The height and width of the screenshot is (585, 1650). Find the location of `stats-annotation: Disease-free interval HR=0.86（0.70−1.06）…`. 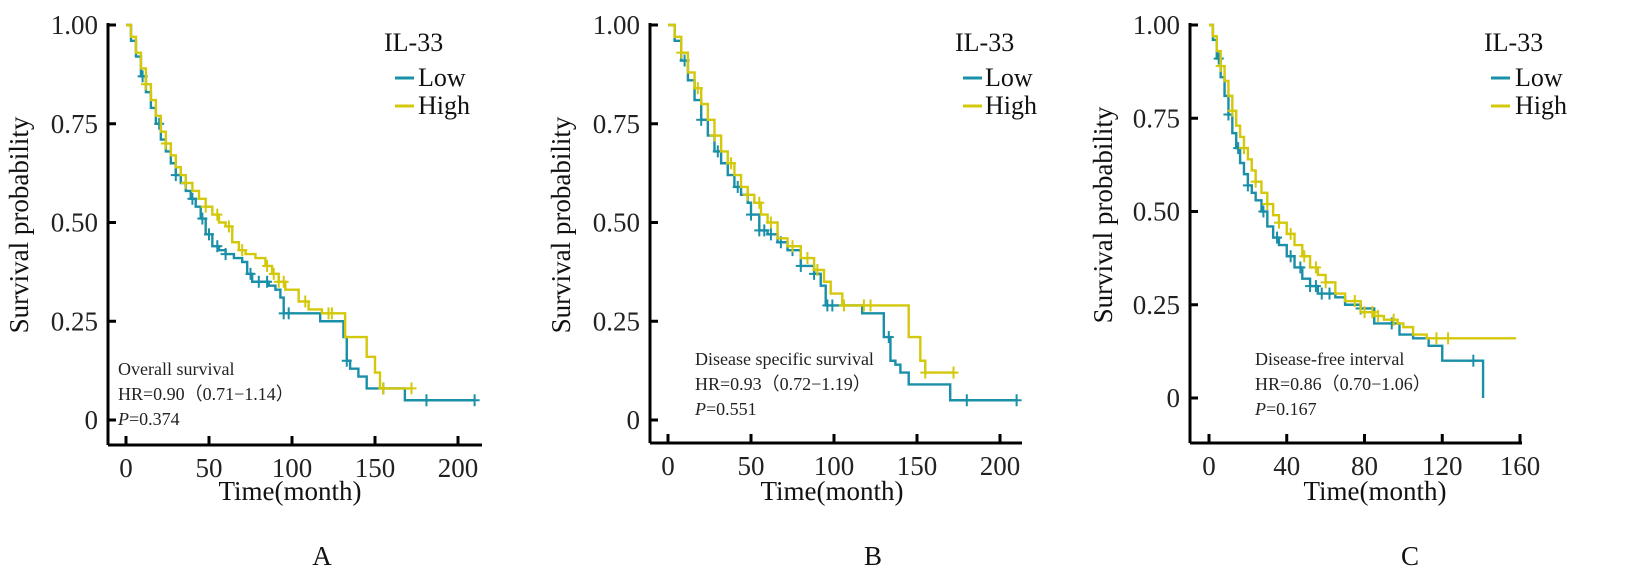

stats-annotation: Disease-free interval HR=0.86（0.70−1.06）… is located at coordinates (1342, 384).